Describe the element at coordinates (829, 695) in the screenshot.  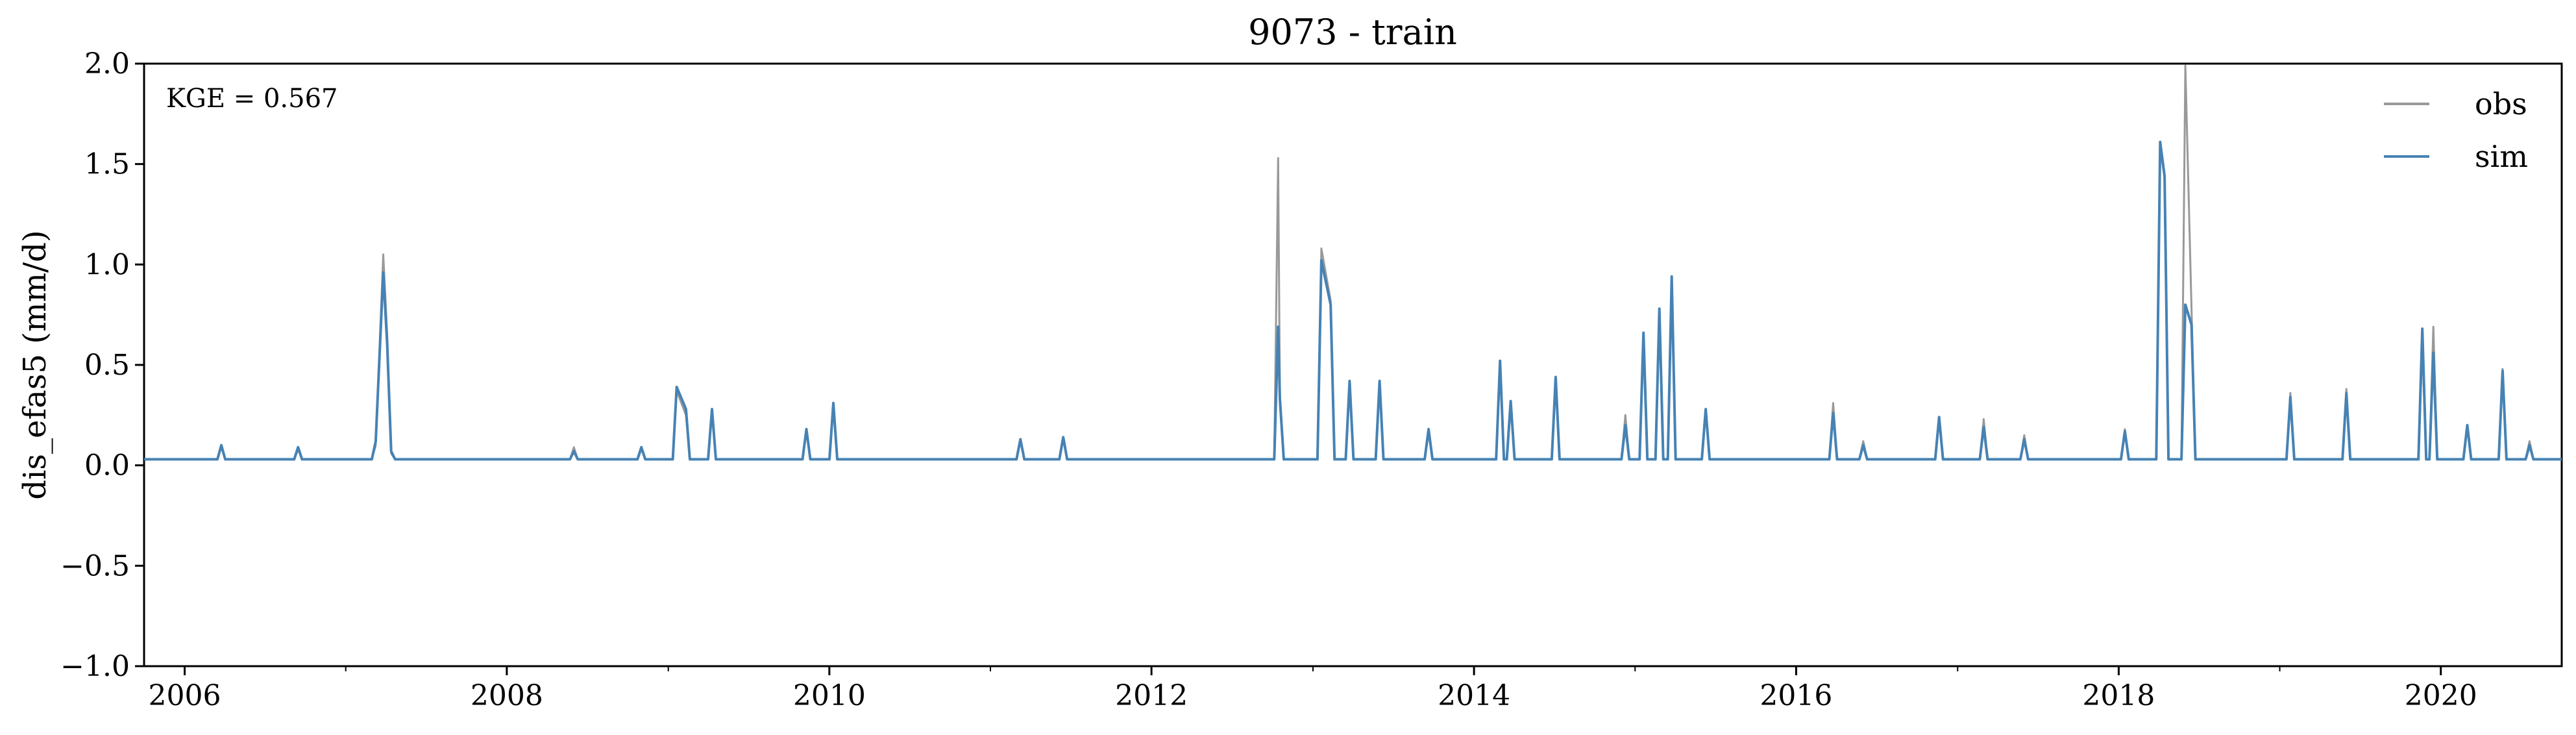
I see `x-tick-label: 2010` at that location.